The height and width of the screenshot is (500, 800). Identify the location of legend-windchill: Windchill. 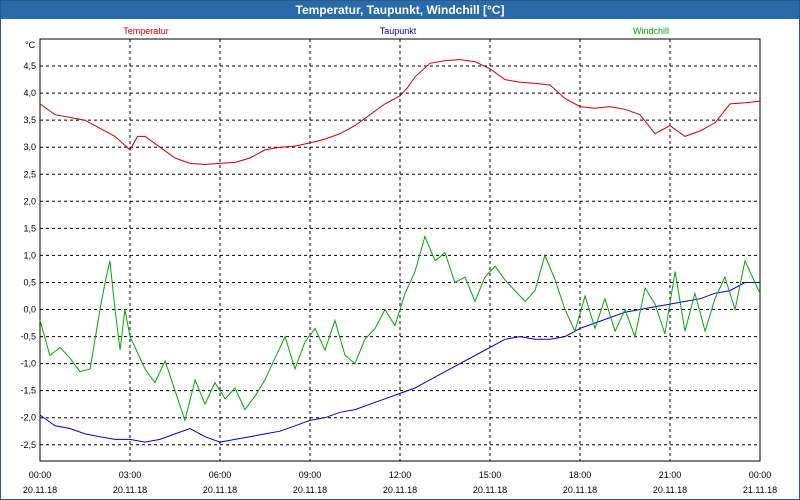
(651, 31).